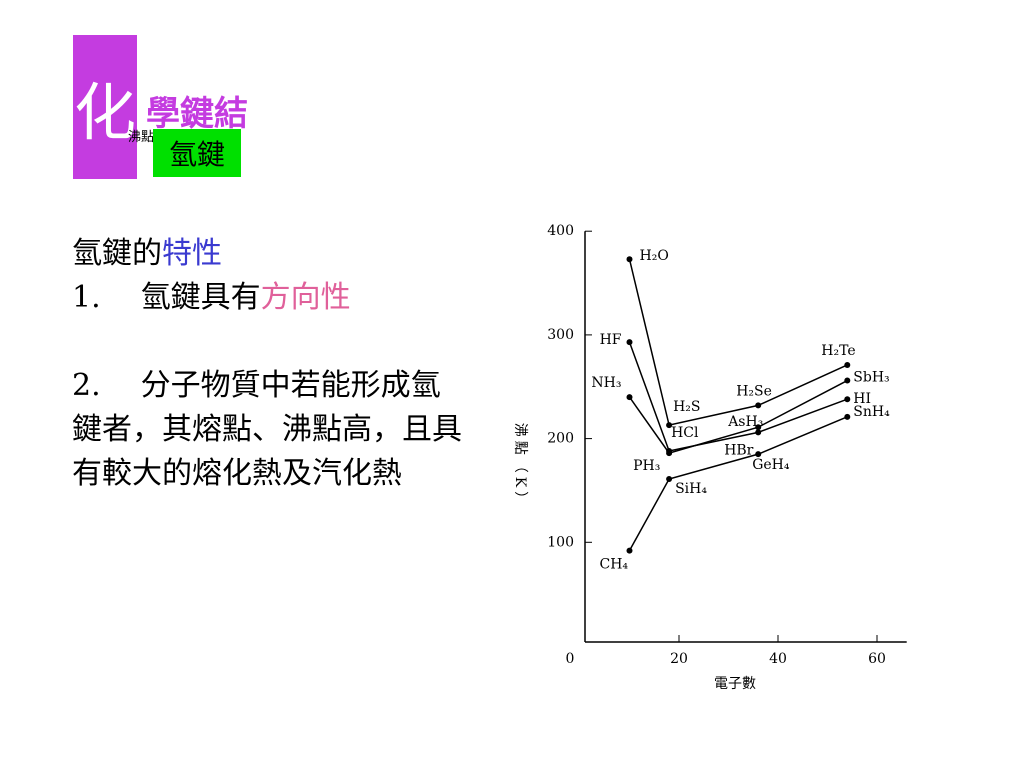 The height and width of the screenshot is (768, 1024). I want to click on y-tick-label: 200, so click(560, 439).